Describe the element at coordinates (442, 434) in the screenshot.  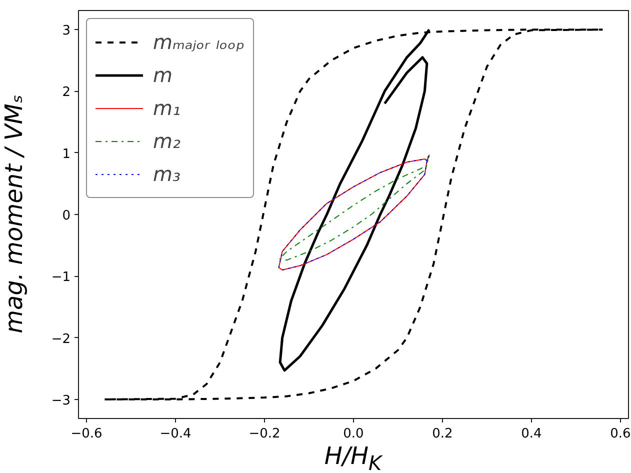
I see `x-tick-label: 0.2` at that location.